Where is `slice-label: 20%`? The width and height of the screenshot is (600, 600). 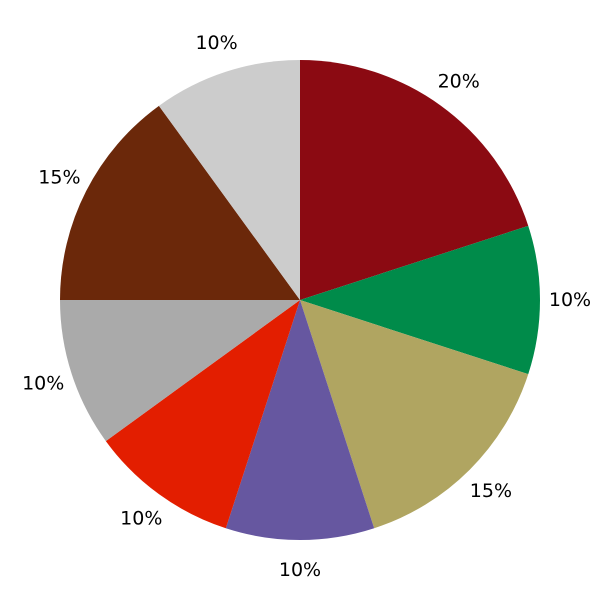 slice-label: 20% is located at coordinates (459, 82).